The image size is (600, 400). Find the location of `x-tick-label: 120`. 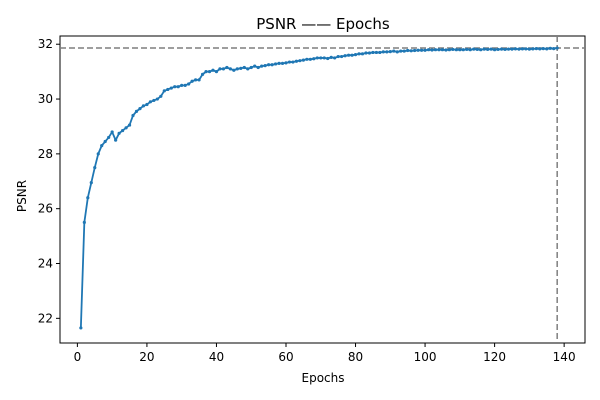

x-tick-label: 120 is located at coordinates (494, 357).